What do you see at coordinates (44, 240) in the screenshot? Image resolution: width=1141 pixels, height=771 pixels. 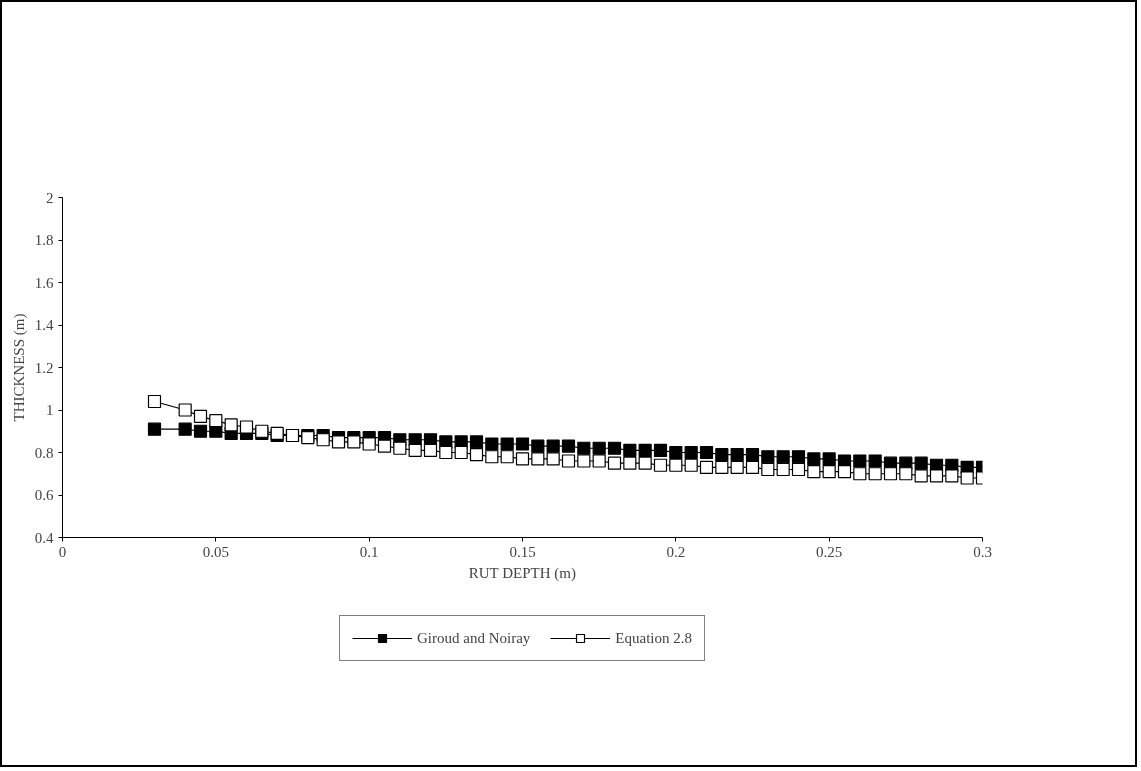 I see `y-tick-label: 1.8` at bounding box center [44, 240].